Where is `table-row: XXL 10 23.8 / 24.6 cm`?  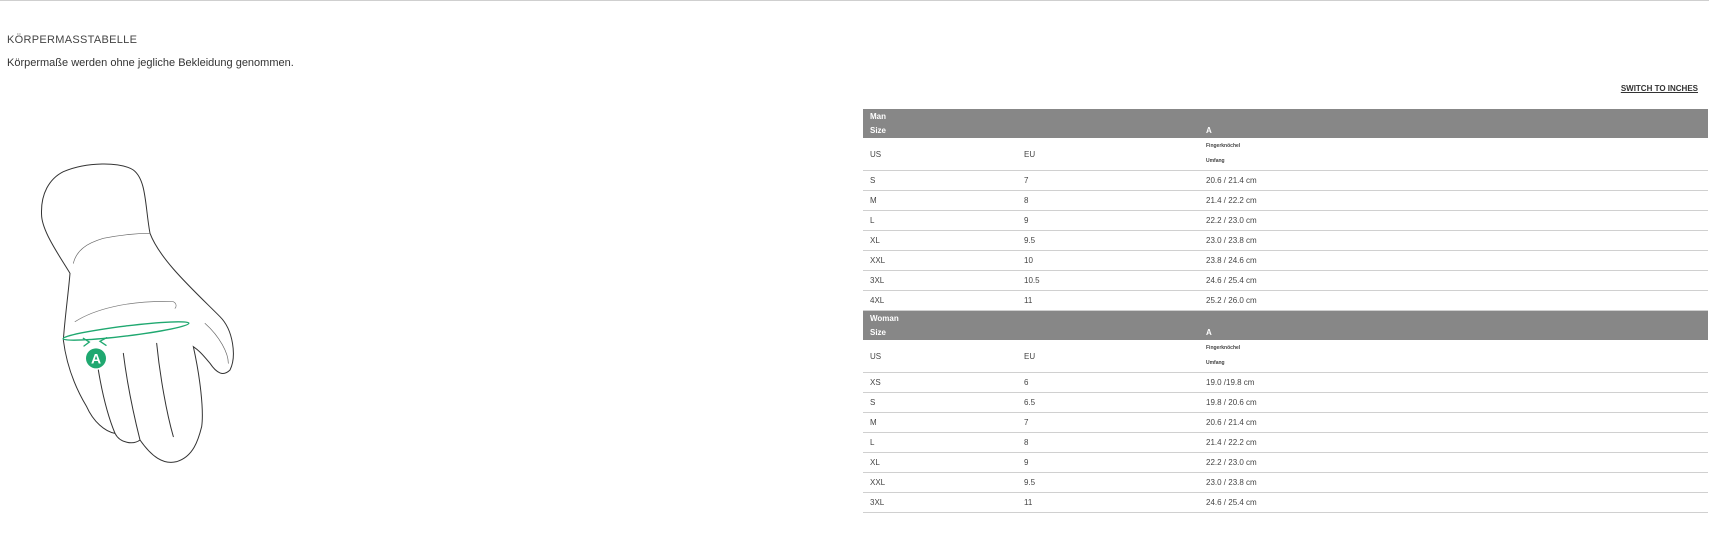 table-row: XXL 10 23.8 / 24.6 cm is located at coordinates (1285, 260).